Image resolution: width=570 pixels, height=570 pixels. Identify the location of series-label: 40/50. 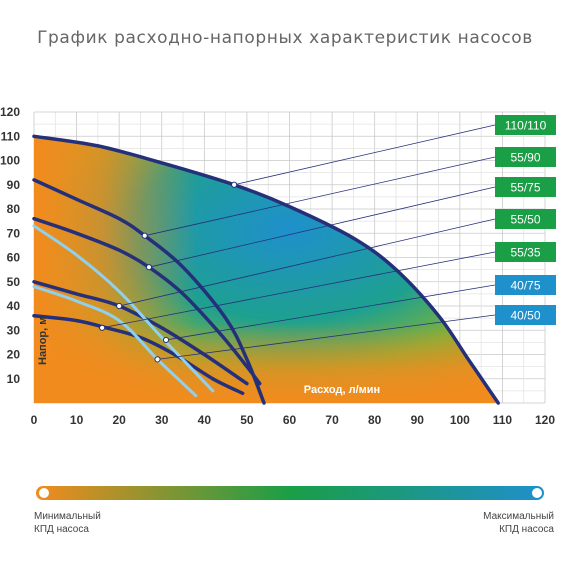
(525, 316).